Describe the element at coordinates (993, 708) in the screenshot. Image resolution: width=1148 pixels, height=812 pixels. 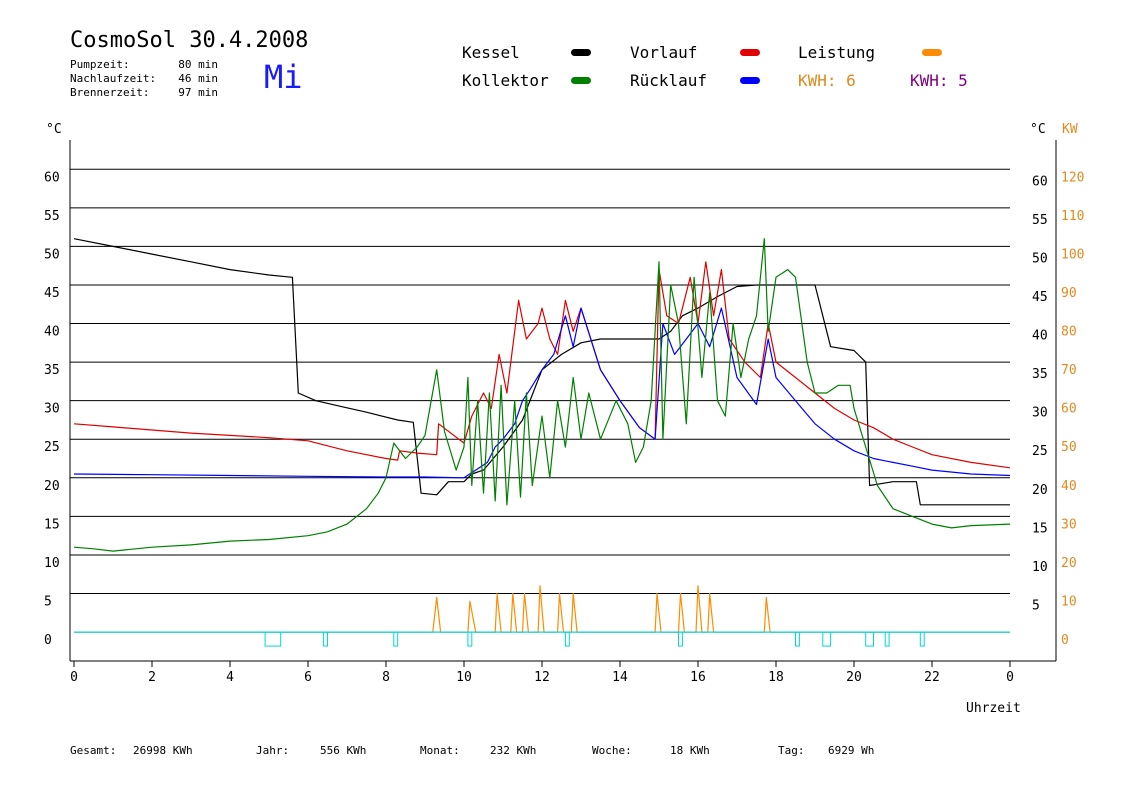
I see `x-axis-label: Uhrzeit` at that location.